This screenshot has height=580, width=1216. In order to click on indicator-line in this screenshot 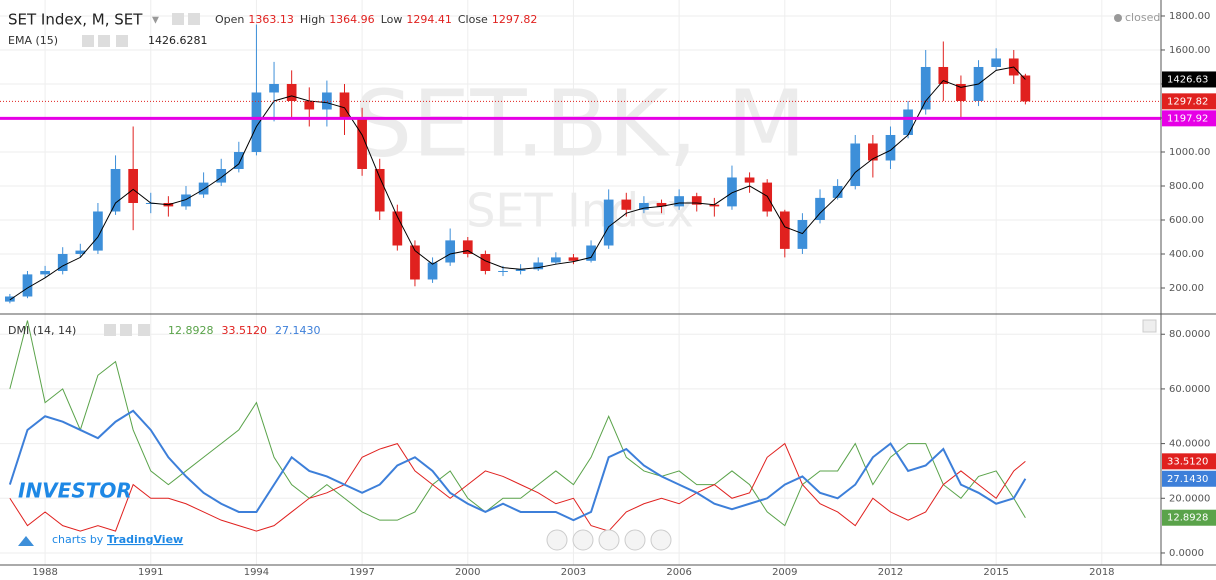, I will do `click(517, 487)`.